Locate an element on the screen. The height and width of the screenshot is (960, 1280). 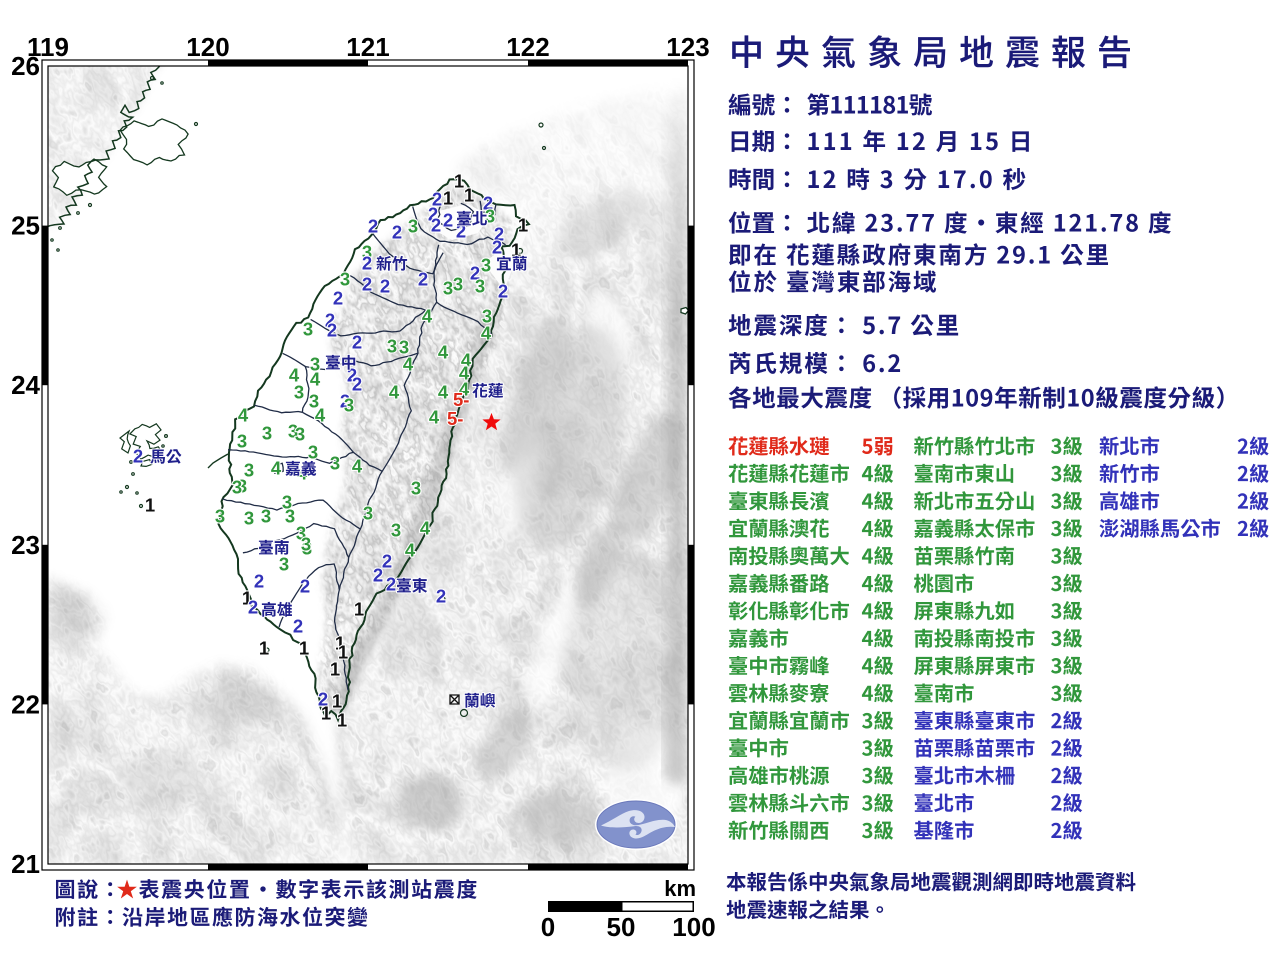
svg-text: 0 is located at coordinates (548, 927).